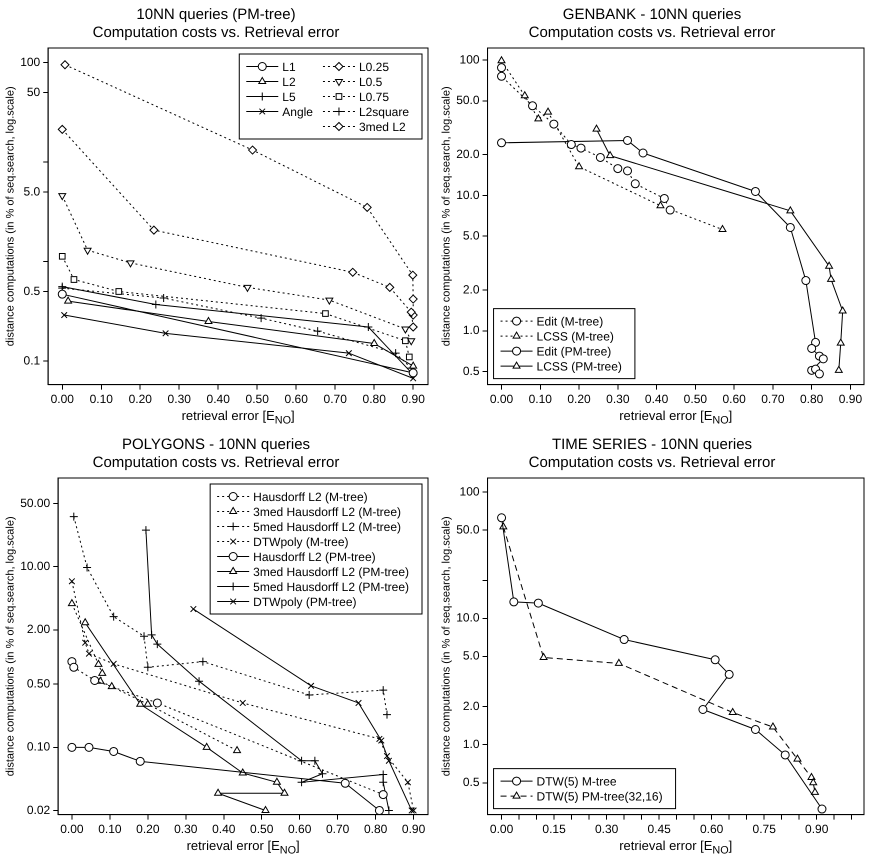 The height and width of the screenshot is (861, 873). Describe the element at coordinates (468, 154) in the screenshot. I see `y-tick-label: 20.0` at that location.